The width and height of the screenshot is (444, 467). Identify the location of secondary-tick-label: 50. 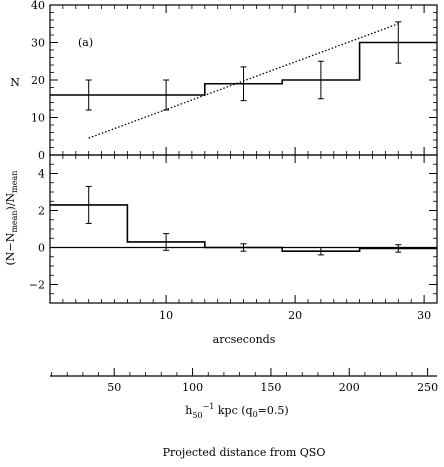
(114, 387).